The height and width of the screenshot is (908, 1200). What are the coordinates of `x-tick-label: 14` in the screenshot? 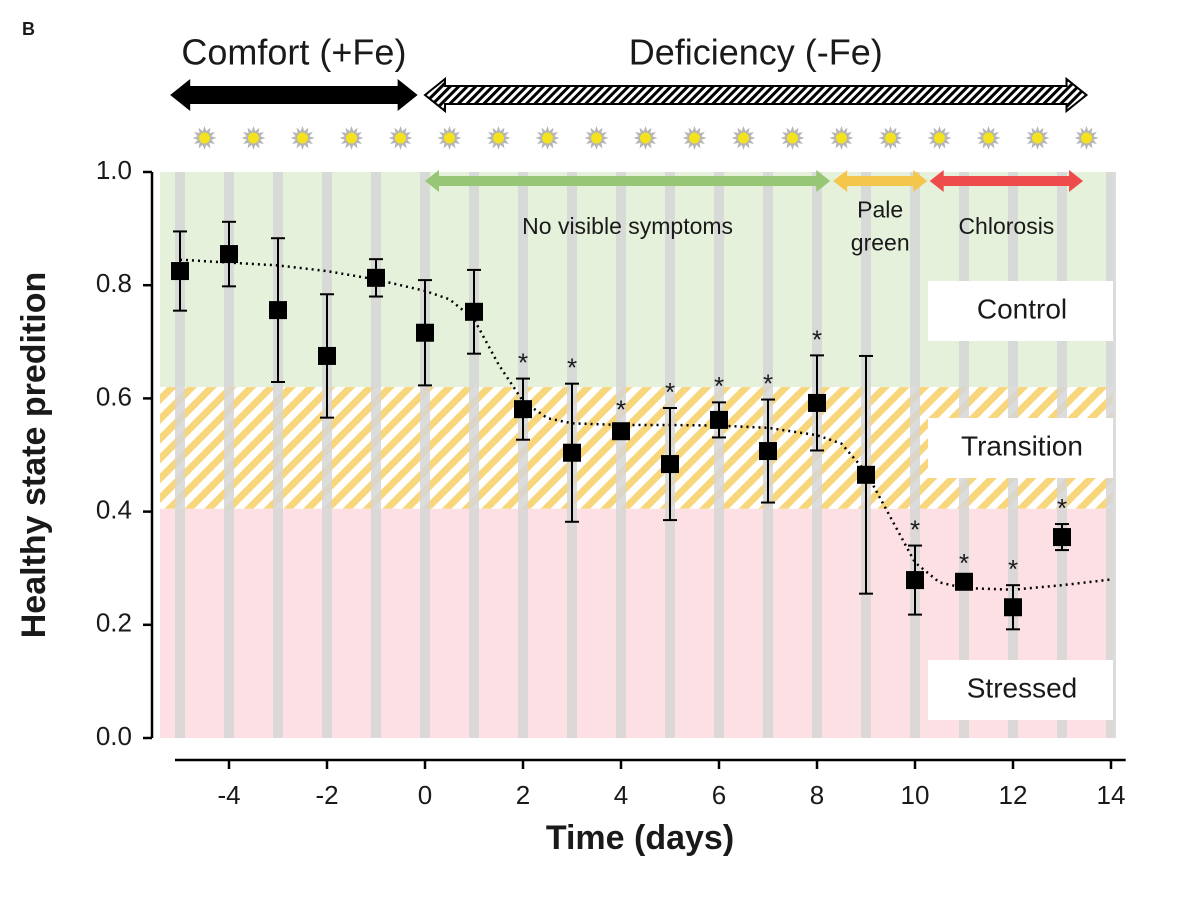 It's located at (1111, 795).